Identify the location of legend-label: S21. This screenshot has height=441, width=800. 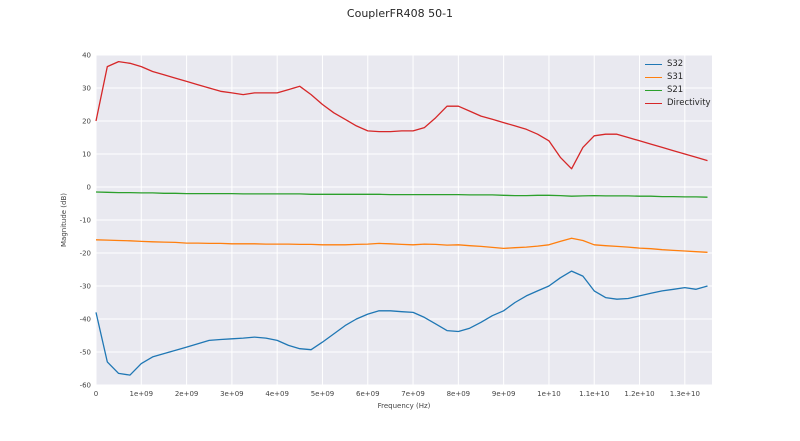
(675, 90).